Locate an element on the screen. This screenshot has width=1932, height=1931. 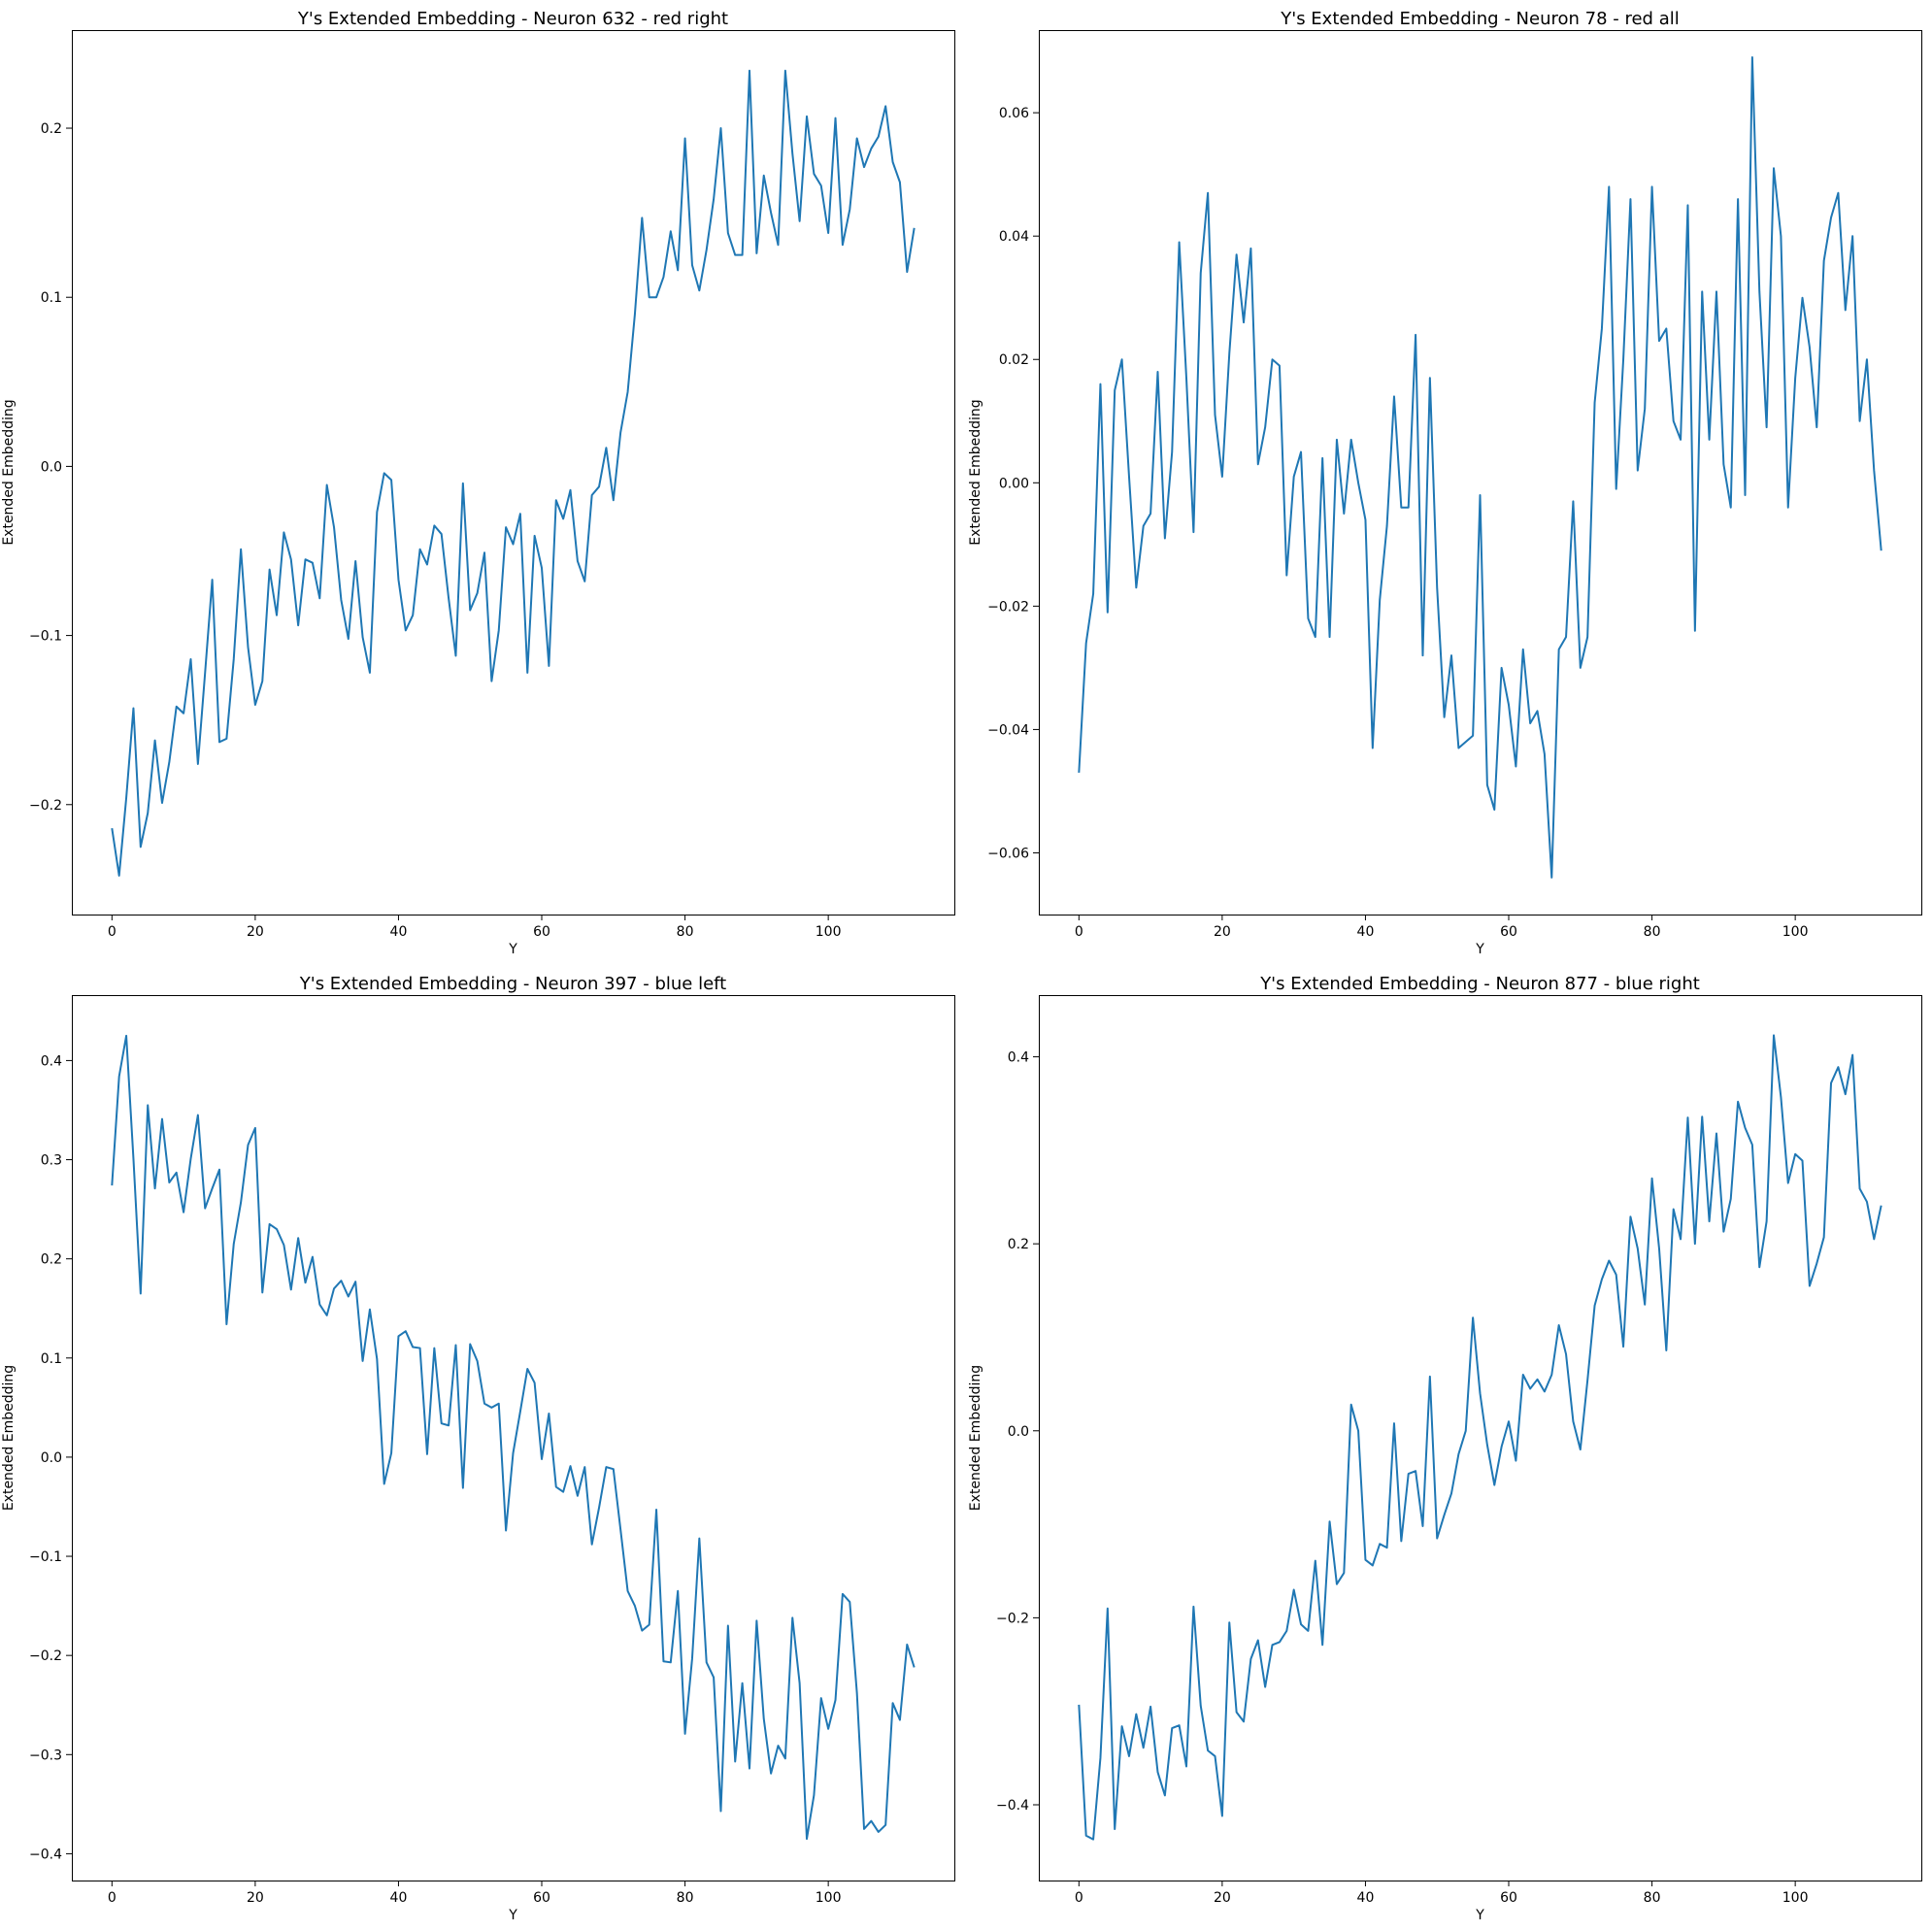
y-tick-label: −0.02 is located at coordinates (1008, 607).